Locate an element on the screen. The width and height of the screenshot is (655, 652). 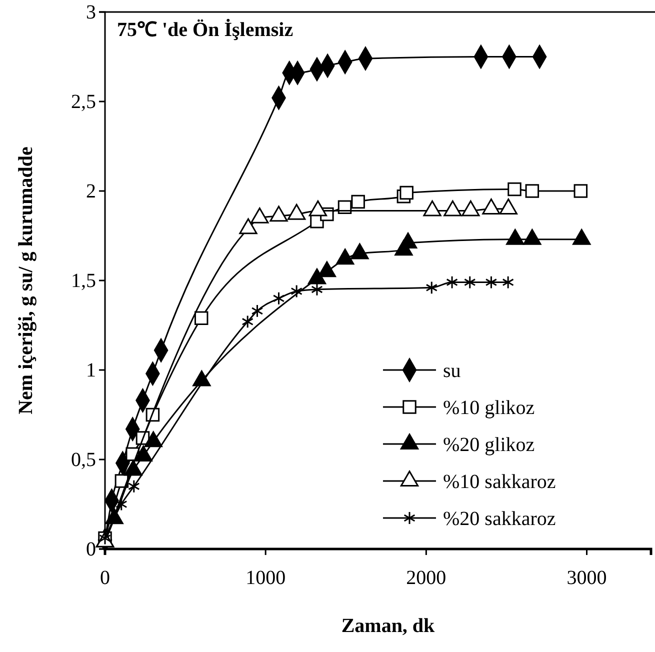
x-tick-label: 0 is located at coordinates (105, 578).